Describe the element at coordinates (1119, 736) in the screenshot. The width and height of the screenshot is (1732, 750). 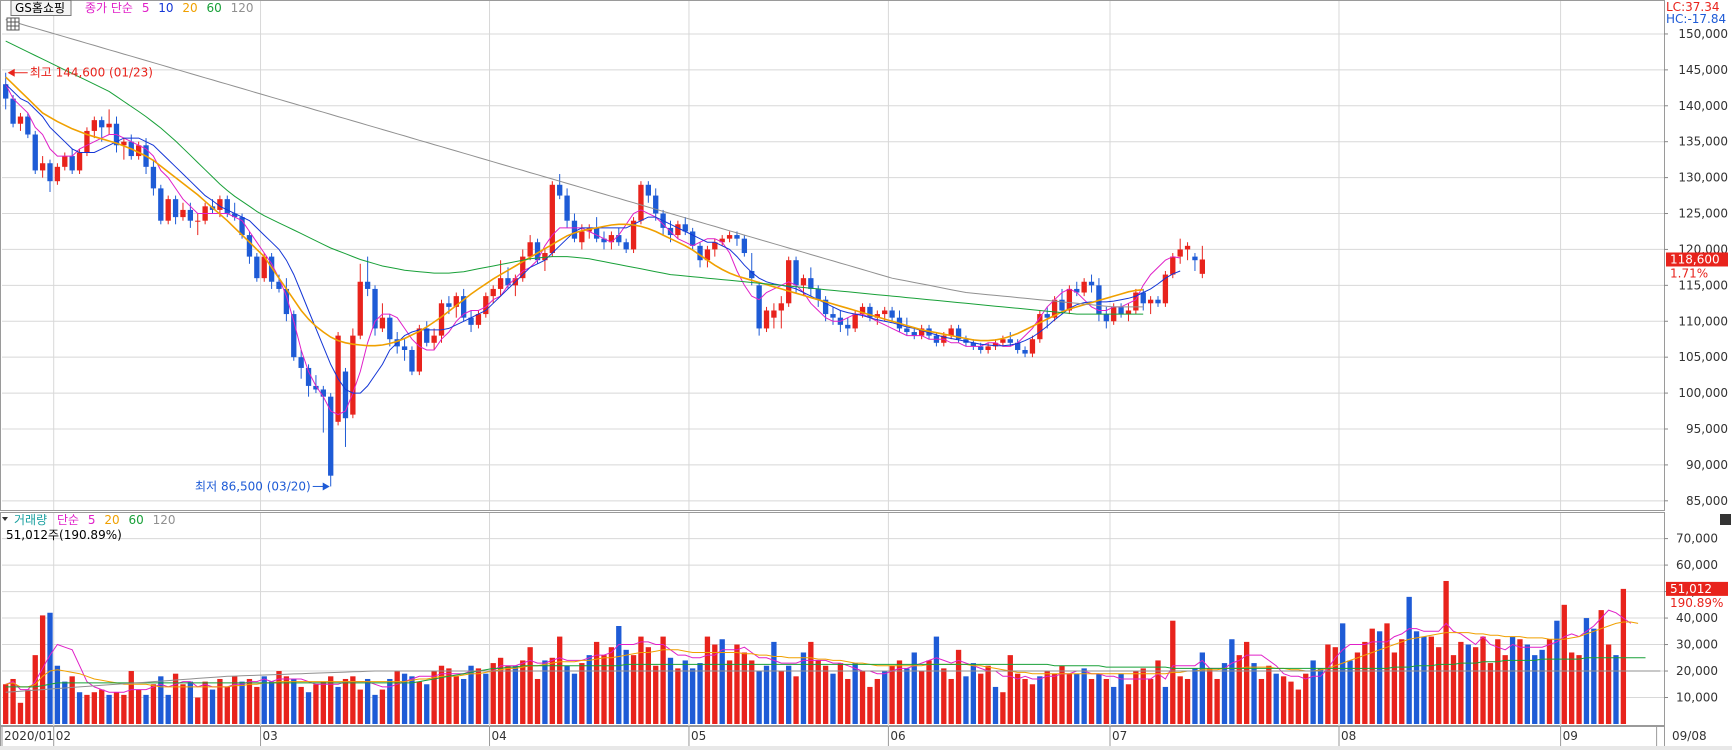
I see `x-tick-label: 07` at that location.